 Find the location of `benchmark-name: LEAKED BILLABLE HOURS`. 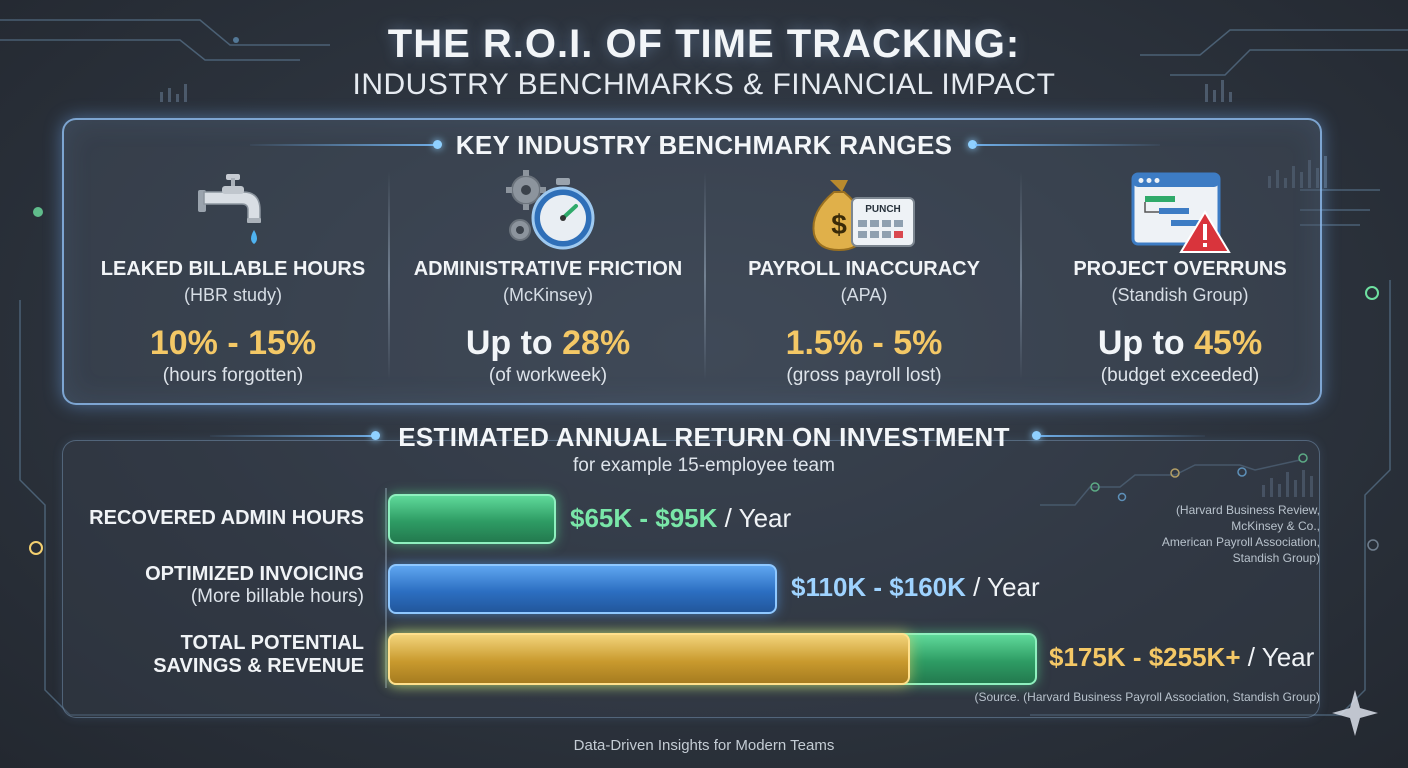

benchmark-name: LEAKED BILLABLE HOURS is located at coordinates (233, 269).